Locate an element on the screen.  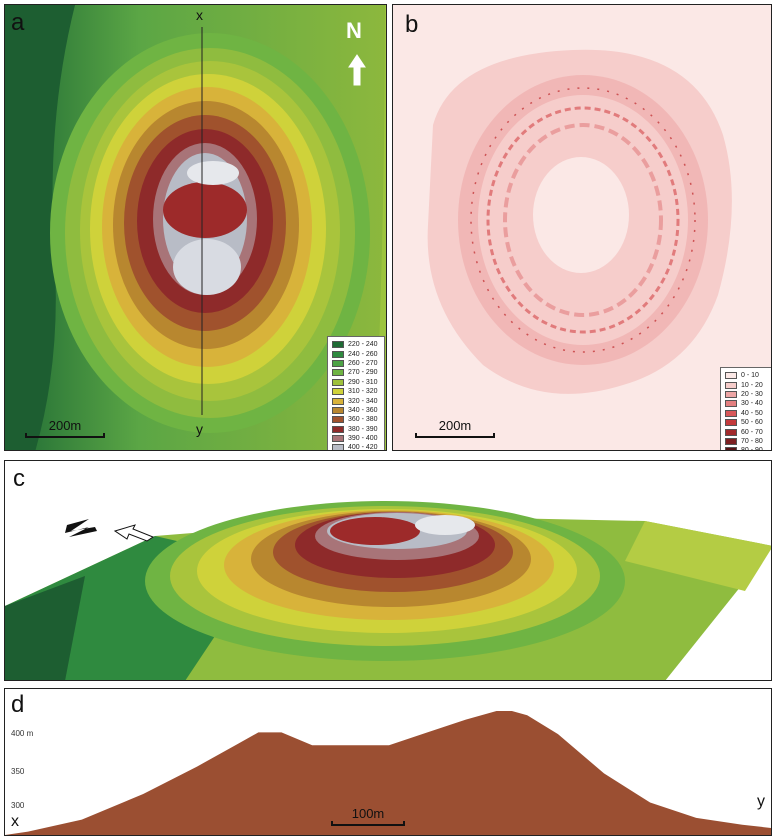
legend-label: 340 - 360 is located at coordinates (363, 410).